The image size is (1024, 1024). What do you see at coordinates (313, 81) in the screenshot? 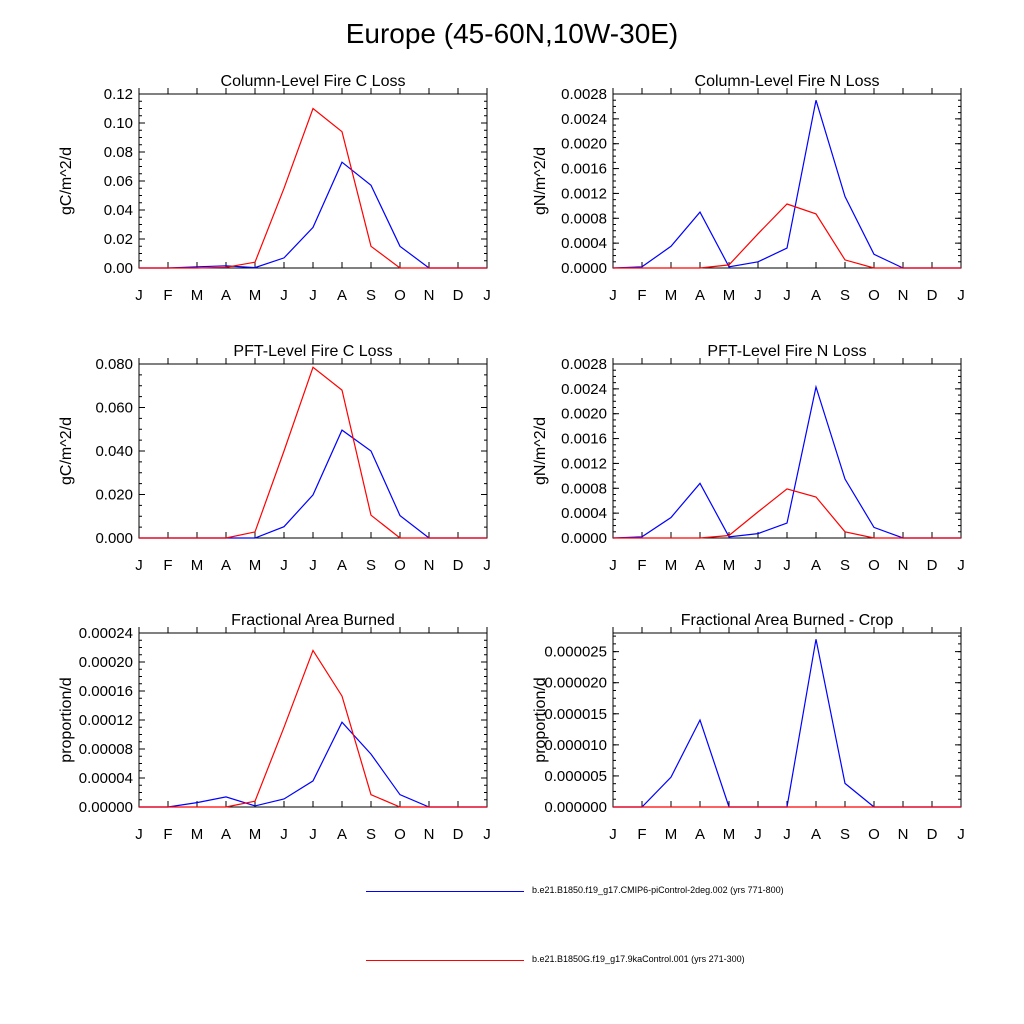
I see `panel-1-title: Column-Level Fire C Loss` at bounding box center [313, 81].